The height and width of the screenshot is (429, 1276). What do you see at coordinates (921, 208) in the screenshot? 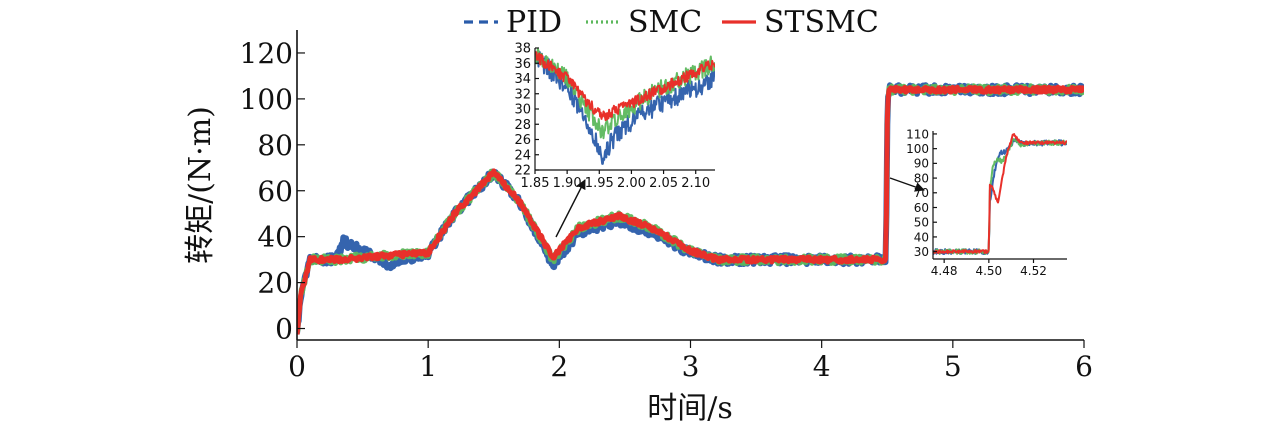
I see `inset-zoom-step-y-tick-label: 60` at bounding box center [921, 208].